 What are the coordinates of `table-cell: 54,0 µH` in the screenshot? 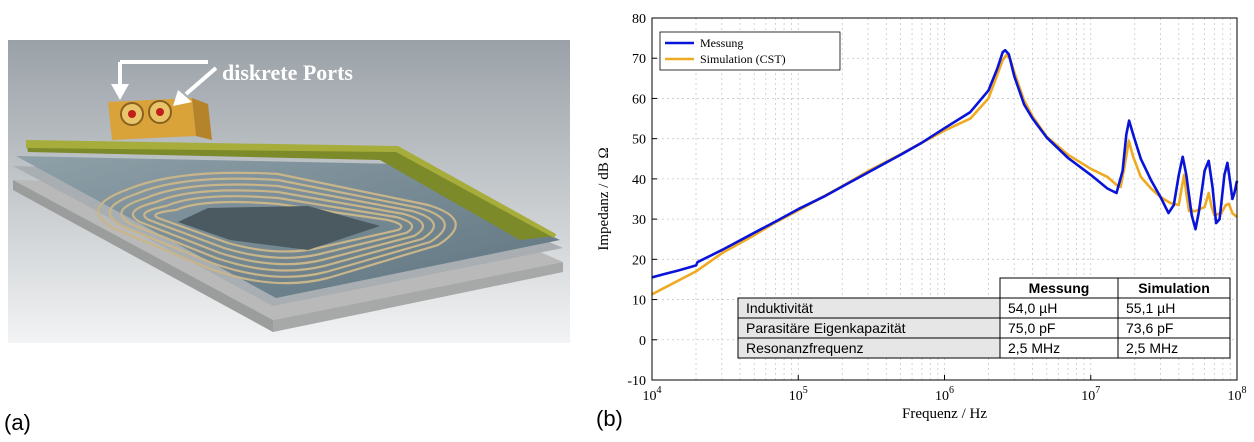 It's located at (1032, 308).